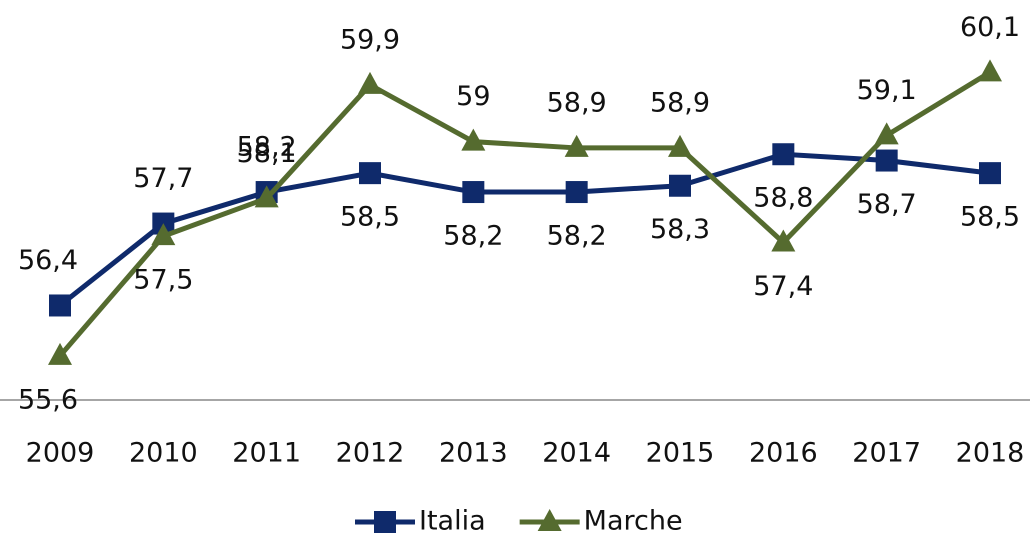 The height and width of the screenshot is (536, 1030). I want to click on x-tick-label: 2013, so click(473, 453).